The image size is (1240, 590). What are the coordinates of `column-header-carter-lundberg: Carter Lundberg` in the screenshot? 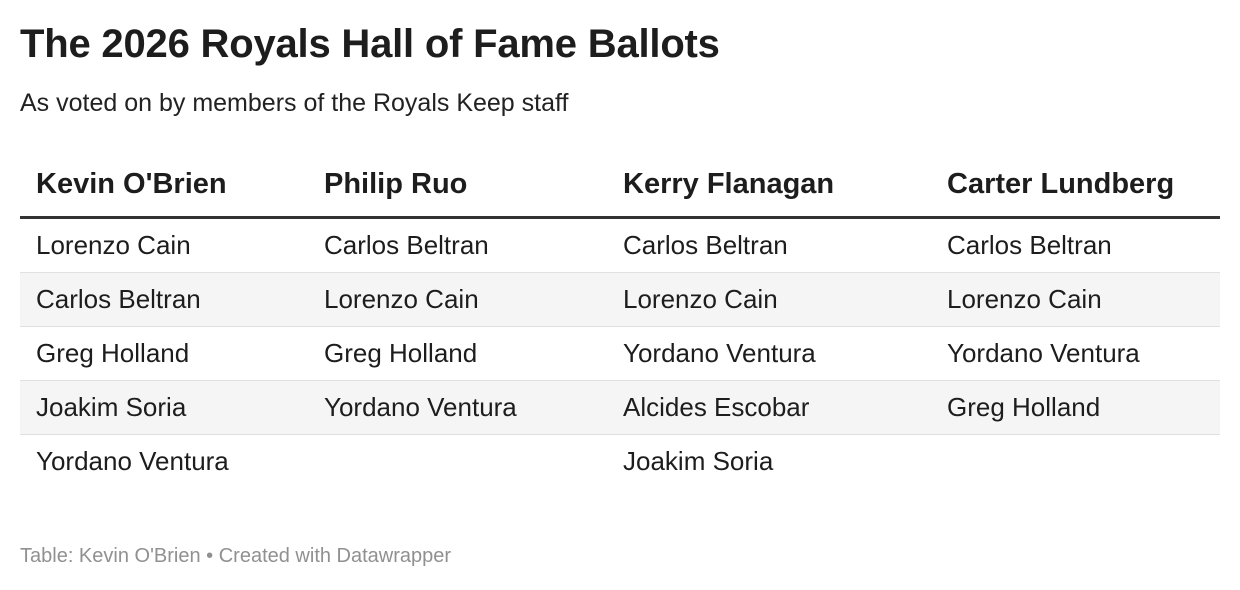 It's located at (1075, 192).